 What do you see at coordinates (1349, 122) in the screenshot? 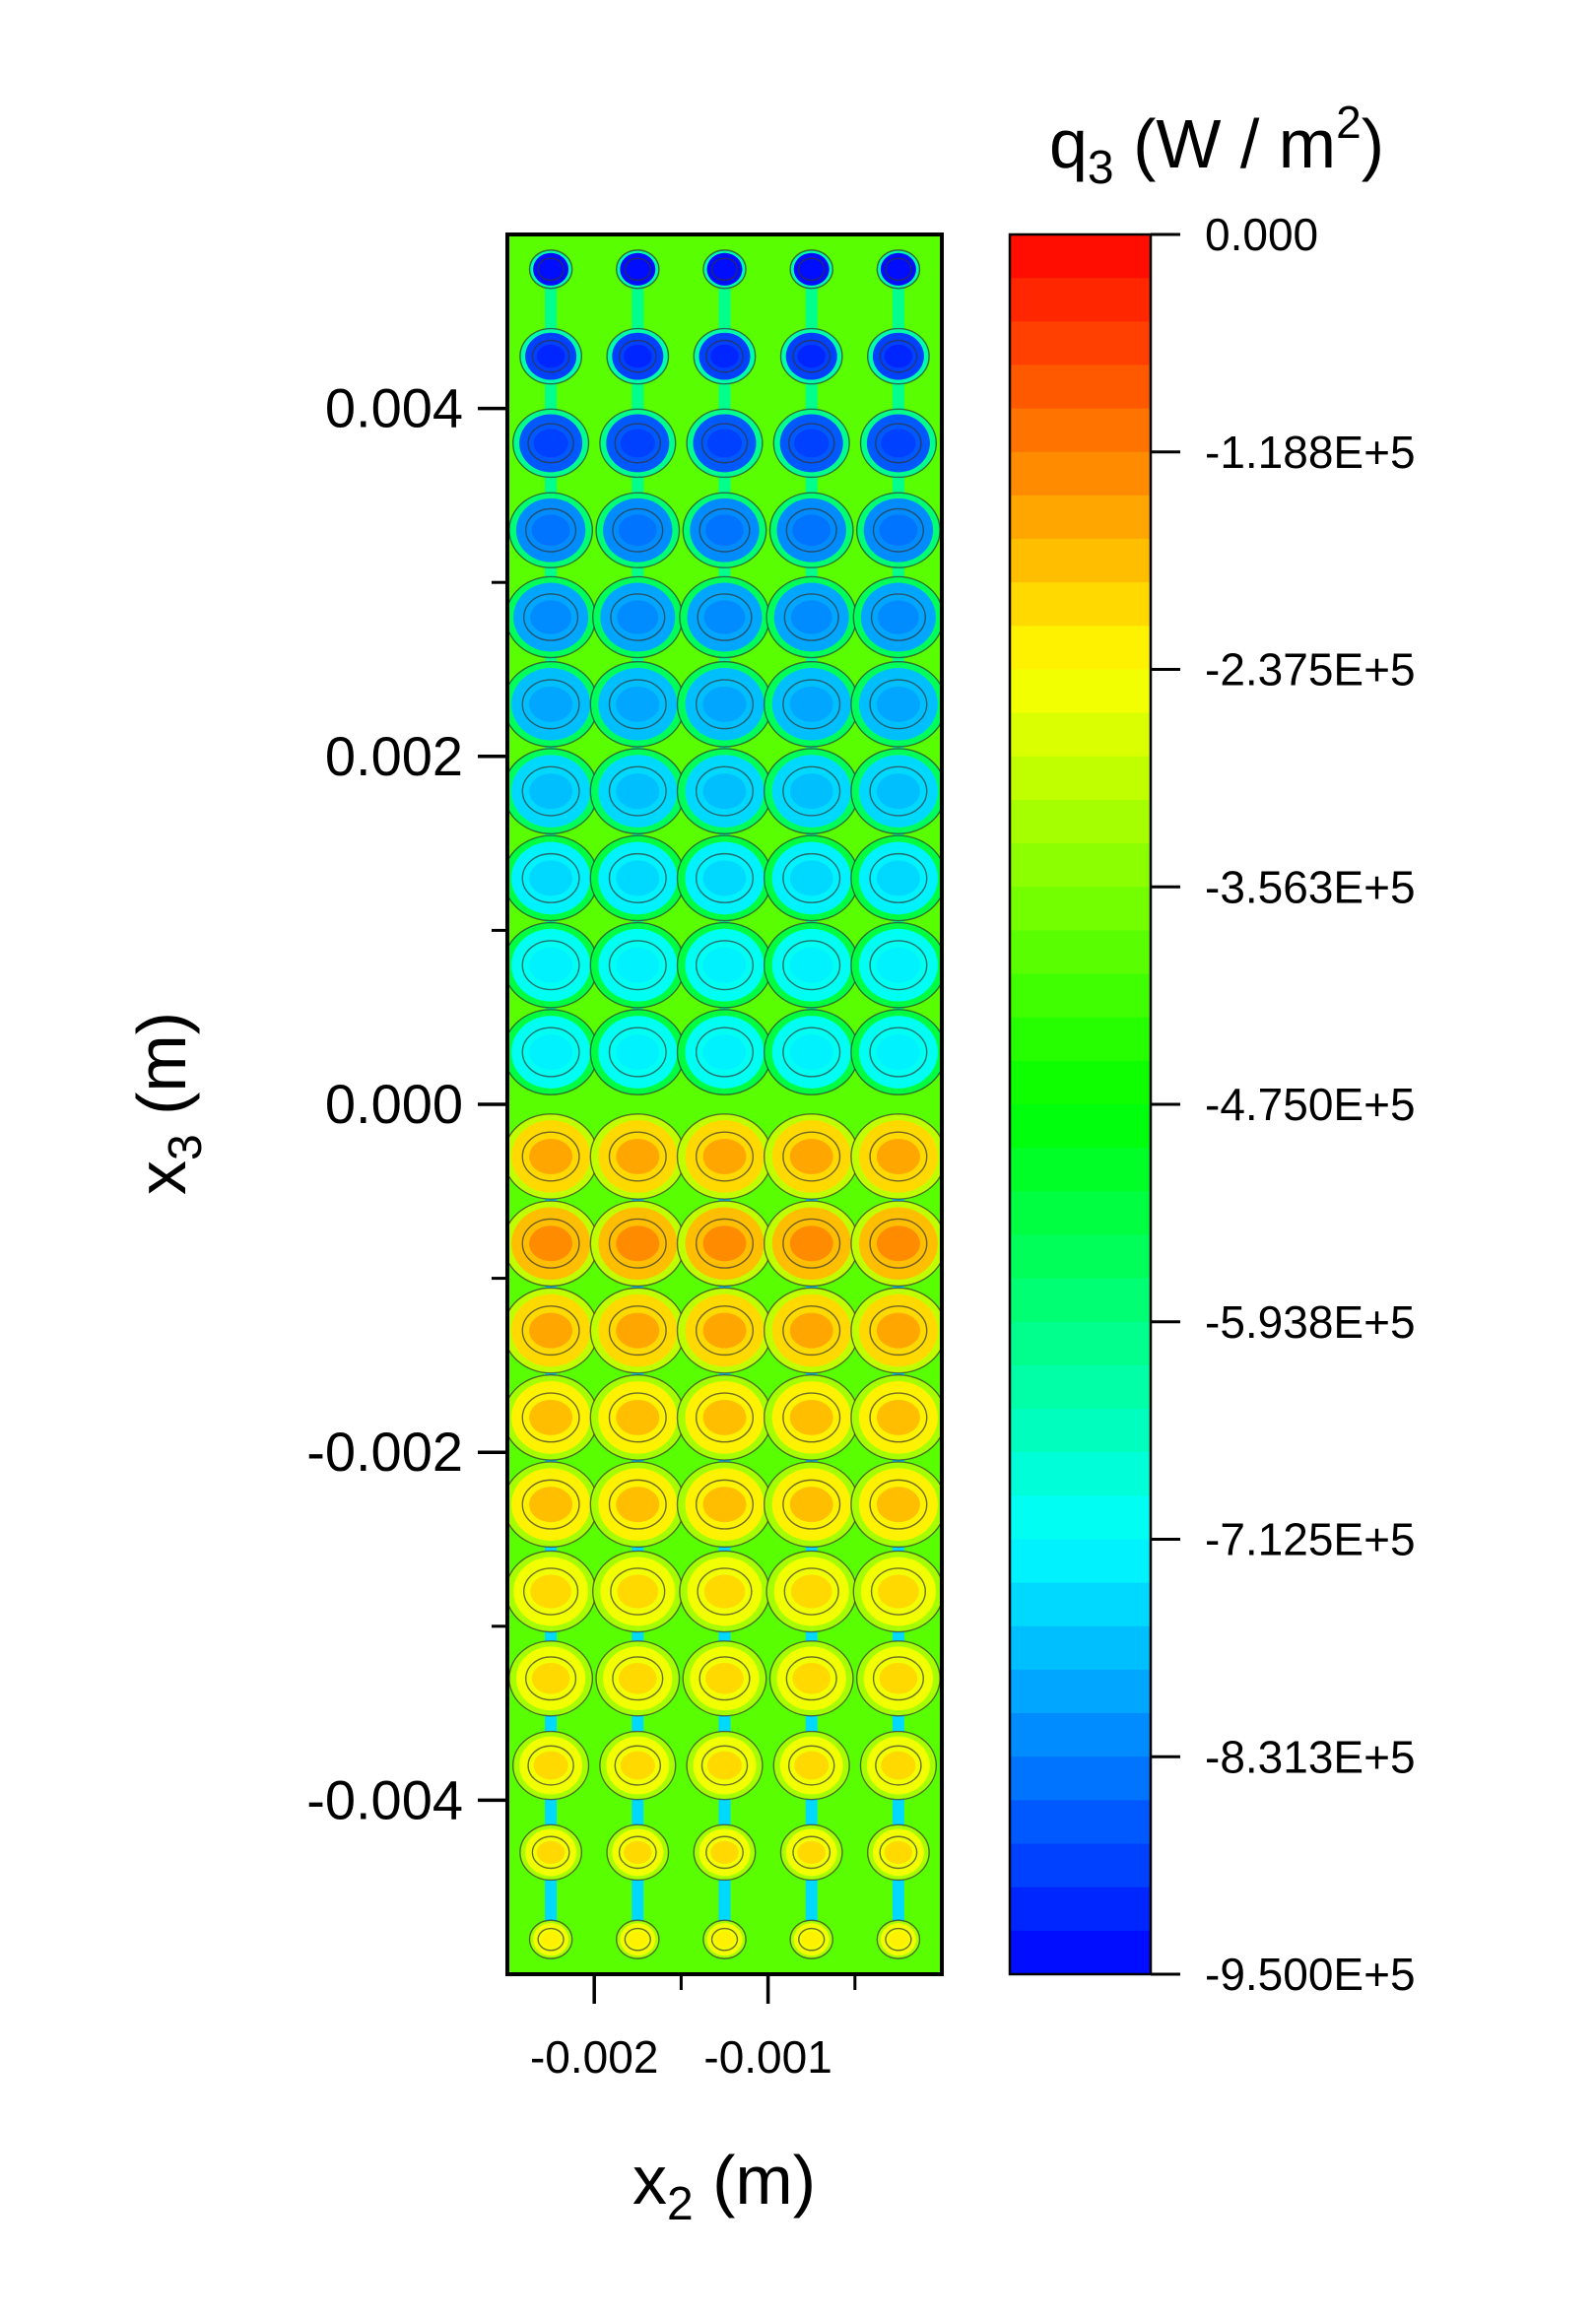
I see `colorbar-label-superscript: 2` at bounding box center [1349, 122].